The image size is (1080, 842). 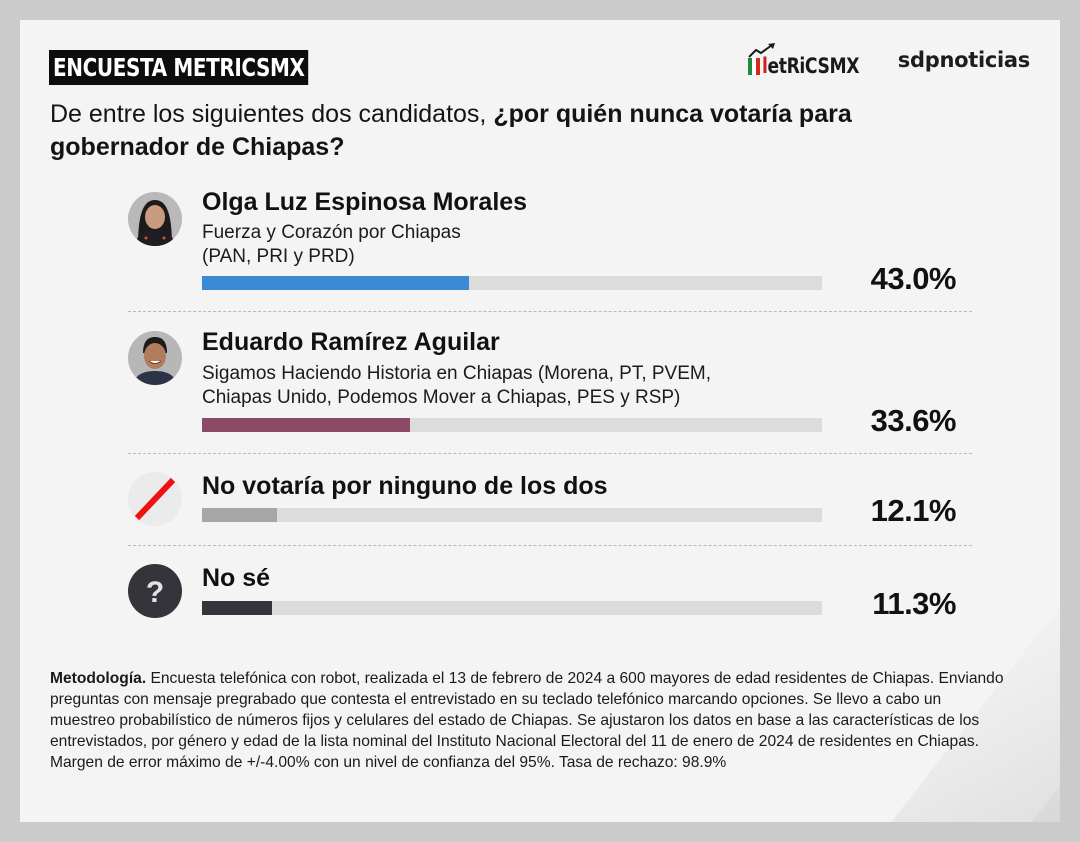 What do you see at coordinates (889, 60) in the screenshot?
I see `brand-logos: letRiCSMX sdpnoticias` at bounding box center [889, 60].